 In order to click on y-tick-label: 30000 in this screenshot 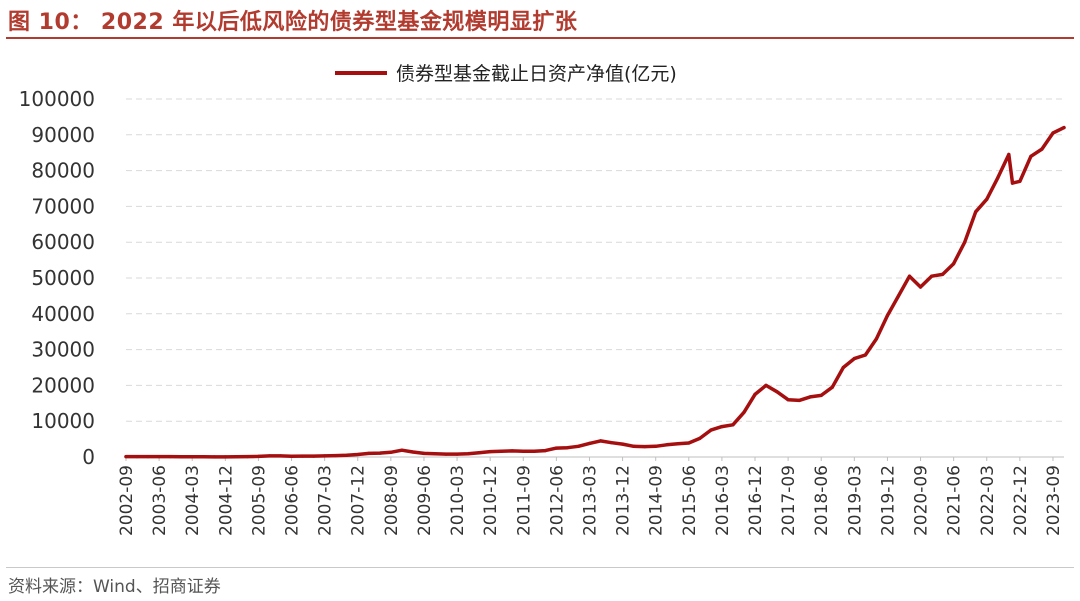, I will do `click(63, 350)`.